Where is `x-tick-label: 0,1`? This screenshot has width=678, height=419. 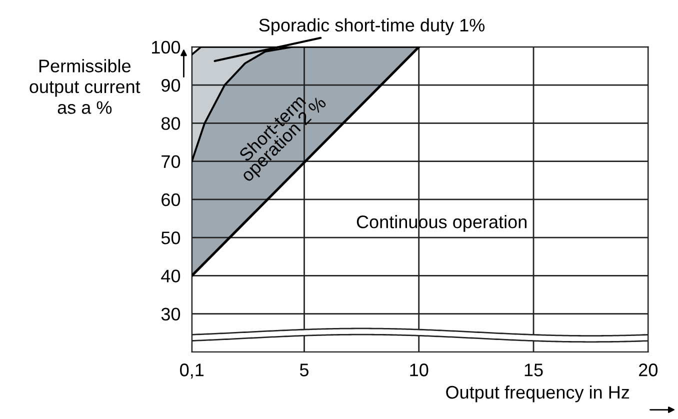 x-tick-label: 0,1 is located at coordinates (192, 371).